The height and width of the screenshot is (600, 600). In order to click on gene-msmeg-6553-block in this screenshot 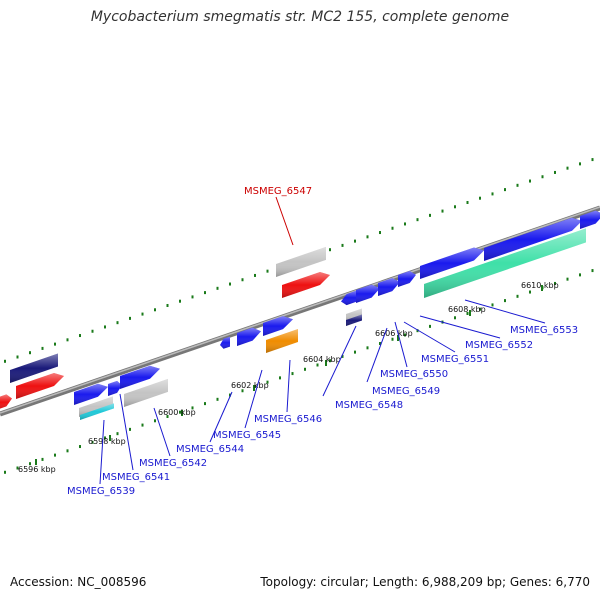, I will do `click(533, 239)`.